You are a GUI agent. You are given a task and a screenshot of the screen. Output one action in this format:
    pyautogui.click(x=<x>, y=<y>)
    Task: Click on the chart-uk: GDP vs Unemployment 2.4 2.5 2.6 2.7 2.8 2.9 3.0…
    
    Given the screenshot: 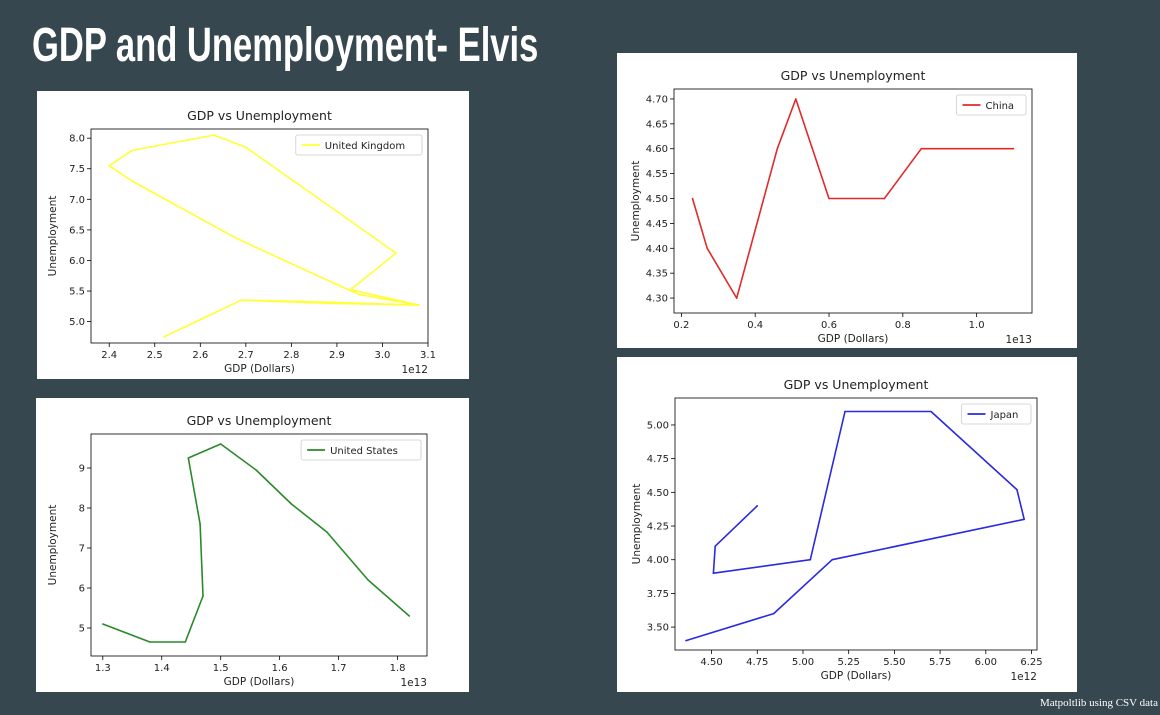 What is the action you would take?
    pyautogui.click(x=241, y=242)
    